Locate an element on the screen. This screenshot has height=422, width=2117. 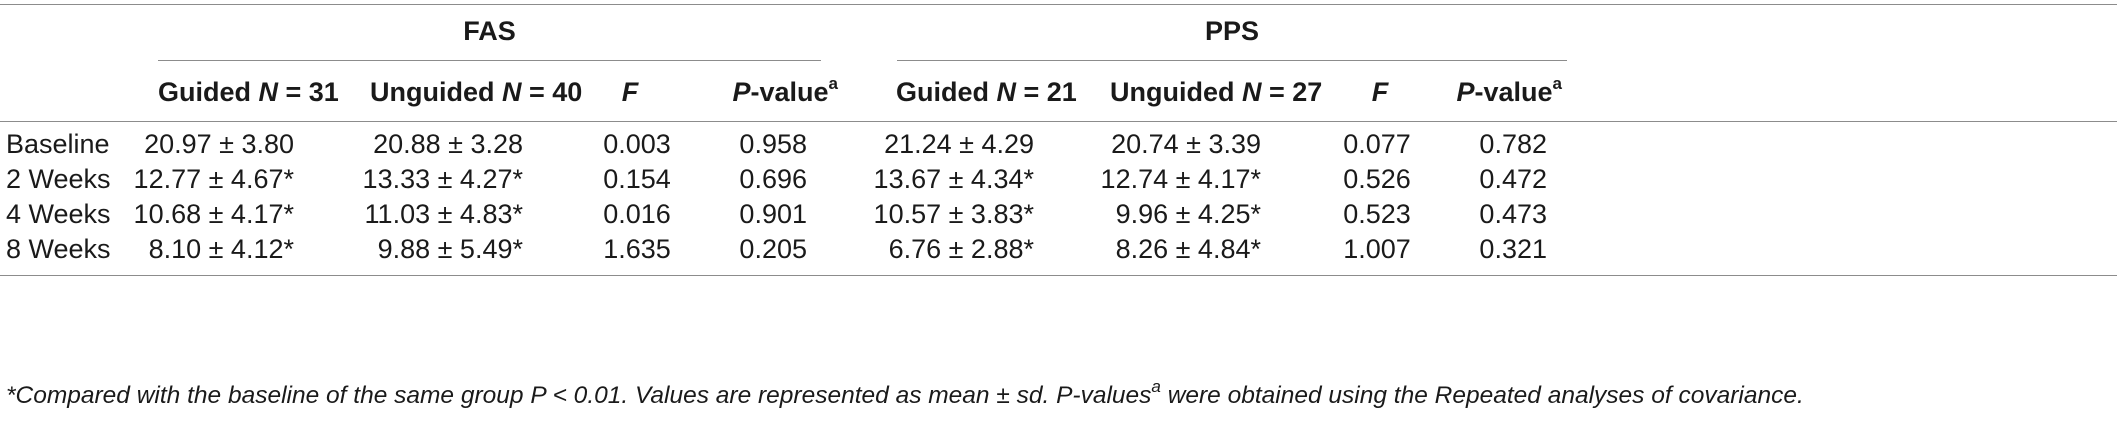
column-header-1: Guided N = 31 is located at coordinates (248, 92).